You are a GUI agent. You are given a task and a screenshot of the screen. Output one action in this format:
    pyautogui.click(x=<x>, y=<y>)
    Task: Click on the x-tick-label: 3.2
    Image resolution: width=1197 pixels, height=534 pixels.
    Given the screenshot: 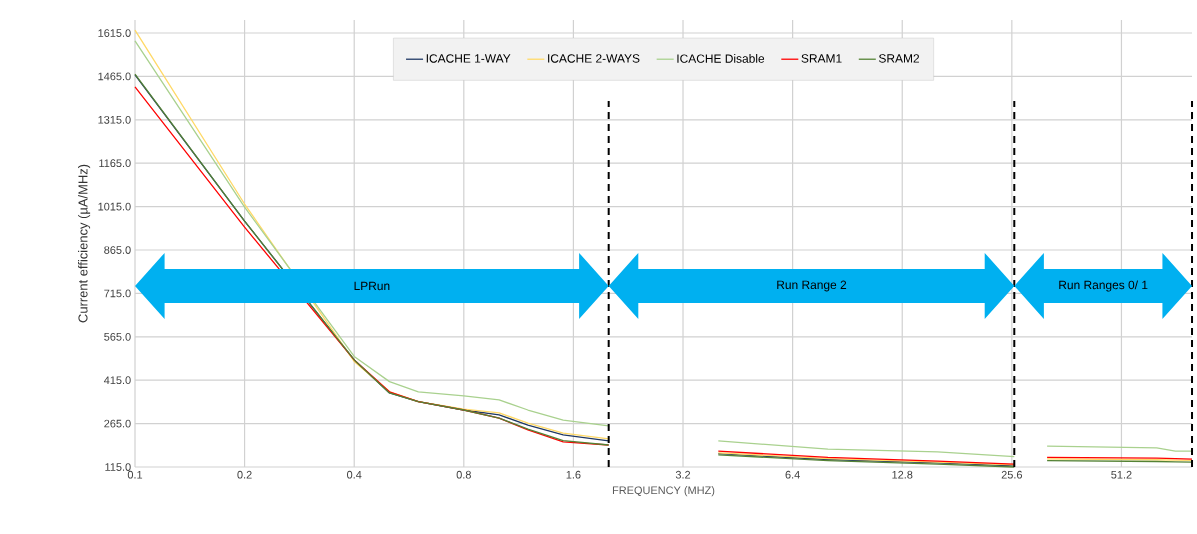 What is the action you would take?
    pyautogui.click(x=683, y=474)
    